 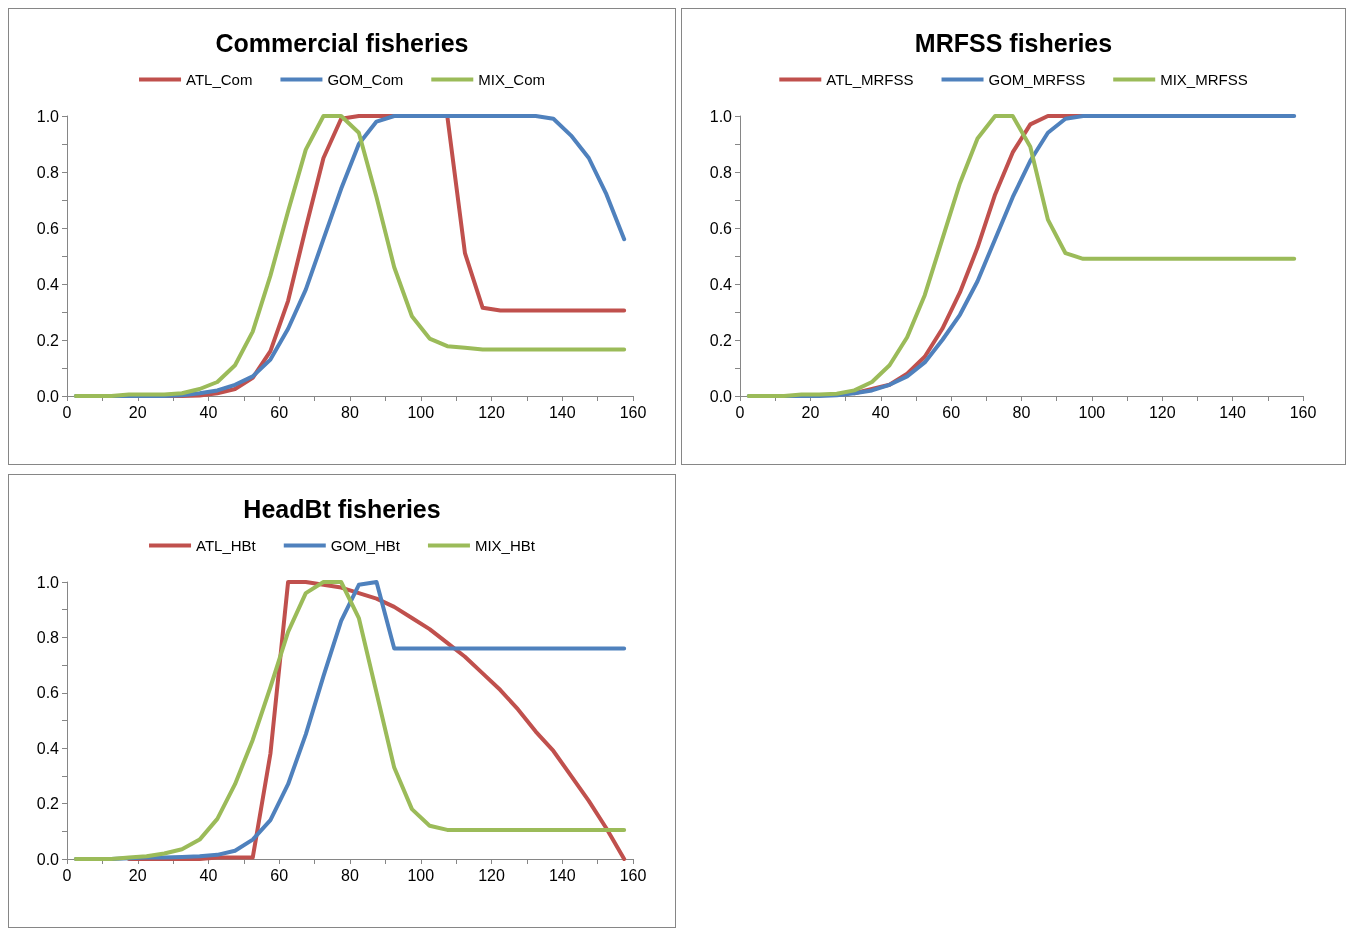 I want to click on legend-label: GOM_HBt, so click(x=365, y=545).